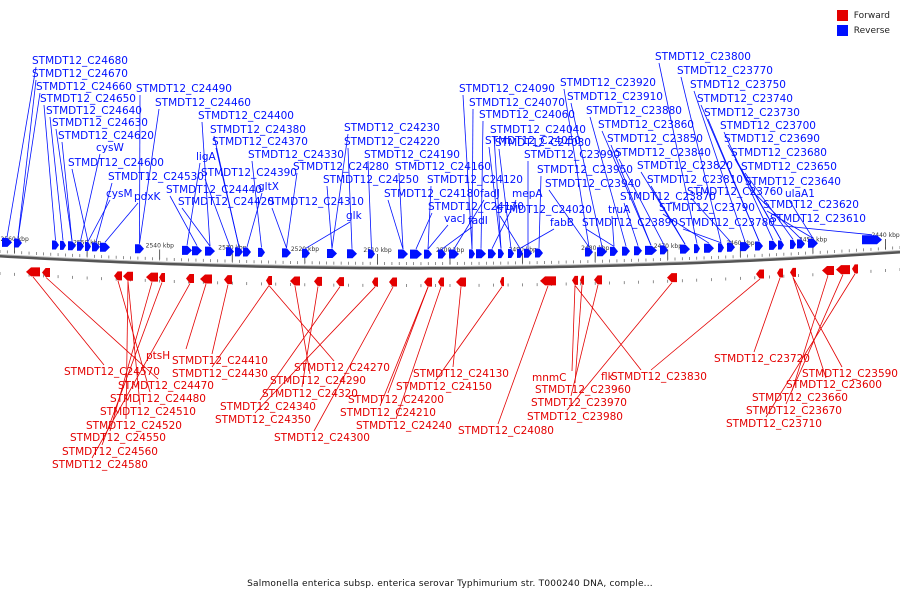 This screenshot has width=900, height=600. I want to click on reverse-gene-label: STMDT12_C24630, so click(100, 123).